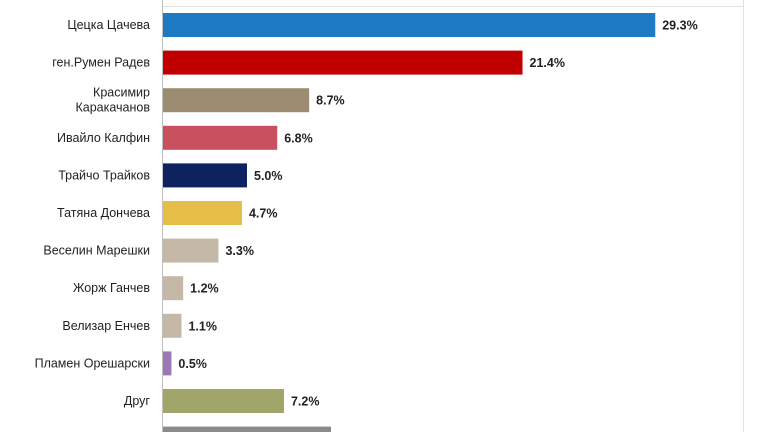  I want to click on value-label: 4.7%, so click(263, 214).